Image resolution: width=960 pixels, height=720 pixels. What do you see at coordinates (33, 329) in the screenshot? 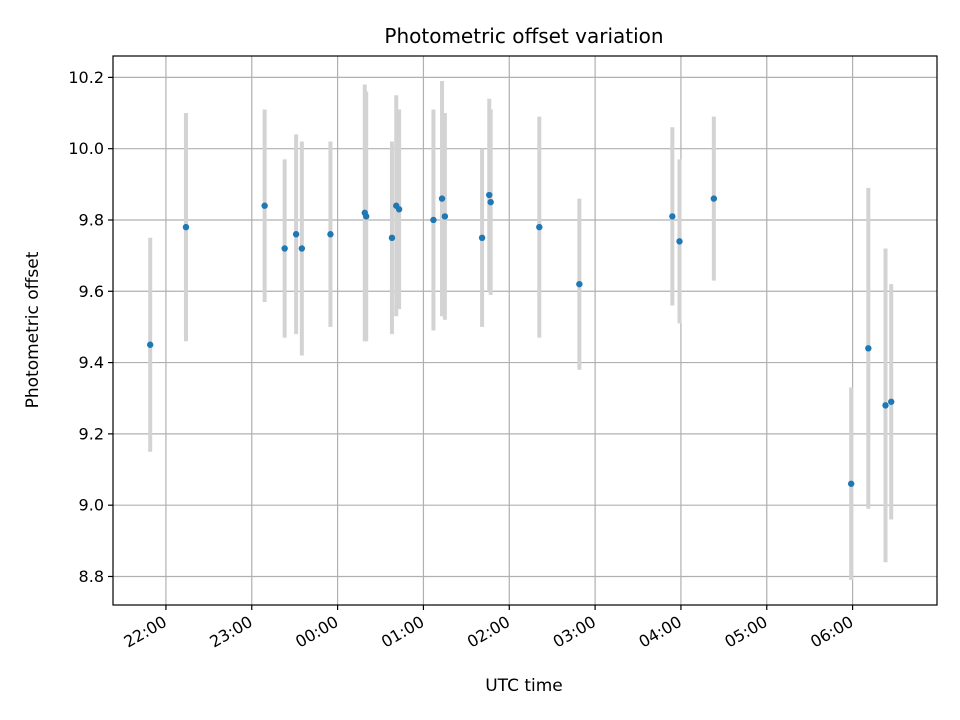
I see `y-axis-title: Photometric offset` at bounding box center [33, 329].